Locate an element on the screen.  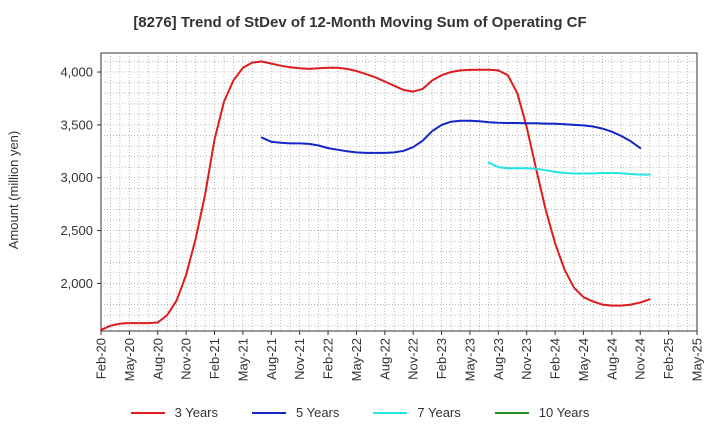
y-tick-label: 3,500 is located at coordinates (76, 124).